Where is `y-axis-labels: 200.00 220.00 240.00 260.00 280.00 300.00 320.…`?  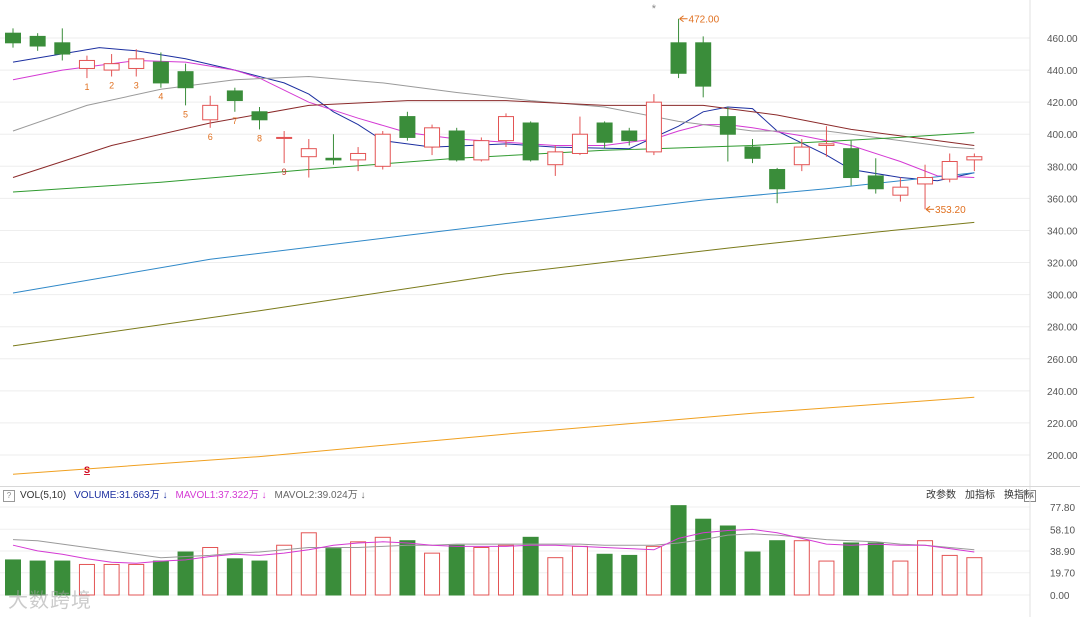 y-axis-labels: 200.00 220.00 240.00 260.00 280.00 300.00 320.… is located at coordinates (1062, 248).